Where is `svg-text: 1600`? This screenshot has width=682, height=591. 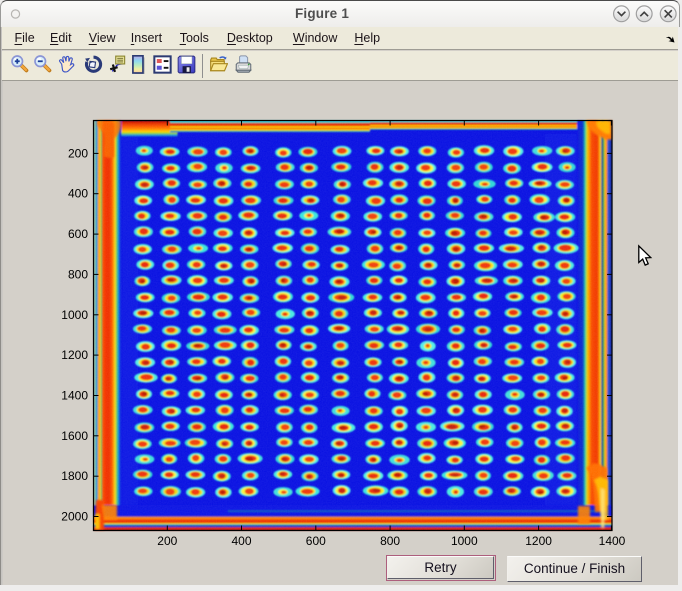 svg-text: 1600 is located at coordinates (74, 436).